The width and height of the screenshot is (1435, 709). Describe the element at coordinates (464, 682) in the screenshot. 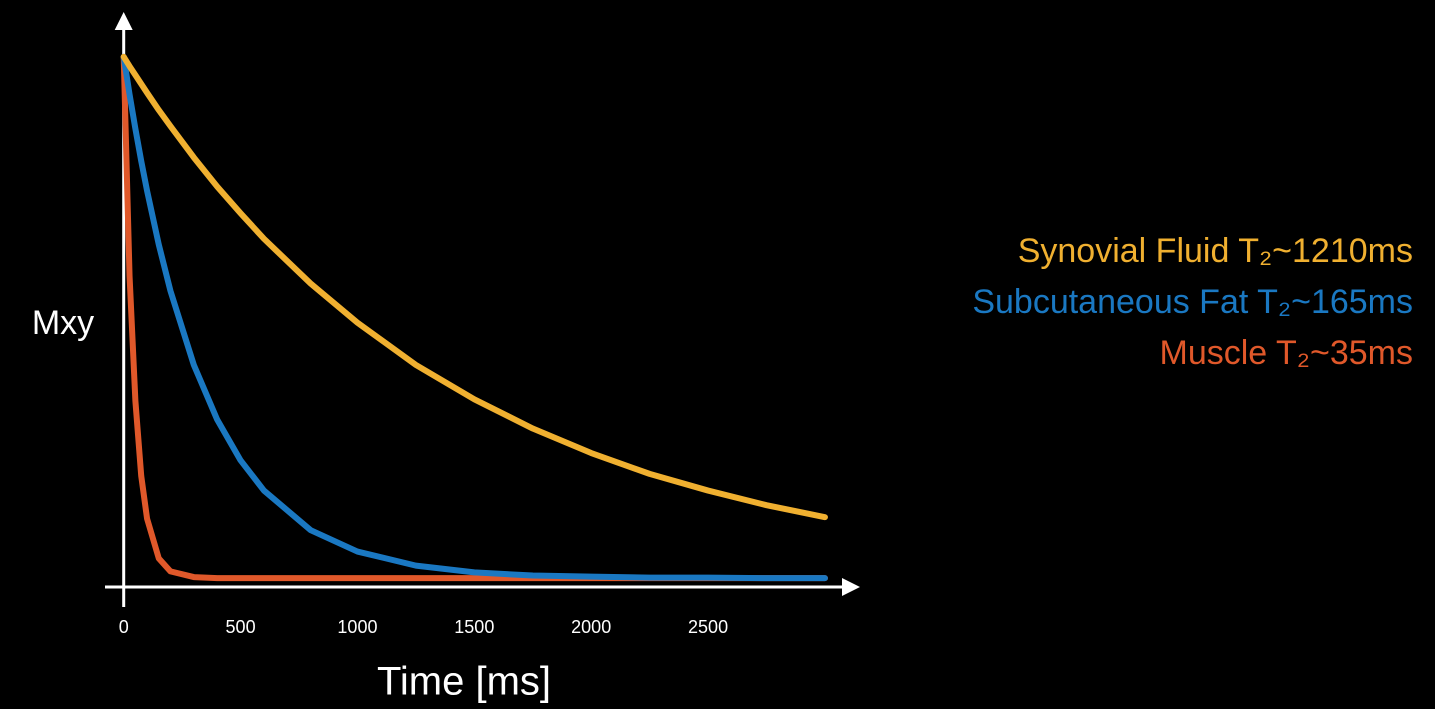

I see `x-axis-title: Time [ms]` at that location.